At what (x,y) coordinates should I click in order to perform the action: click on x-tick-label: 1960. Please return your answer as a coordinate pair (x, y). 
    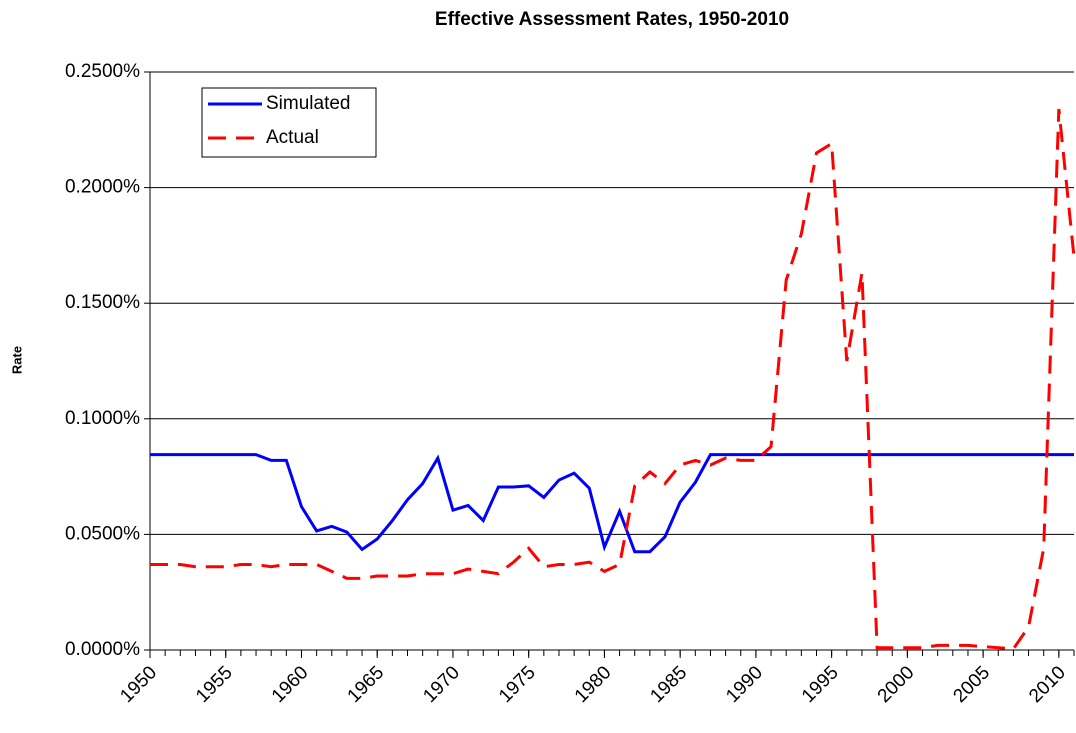
    Looking at the image, I should click on (290, 684).